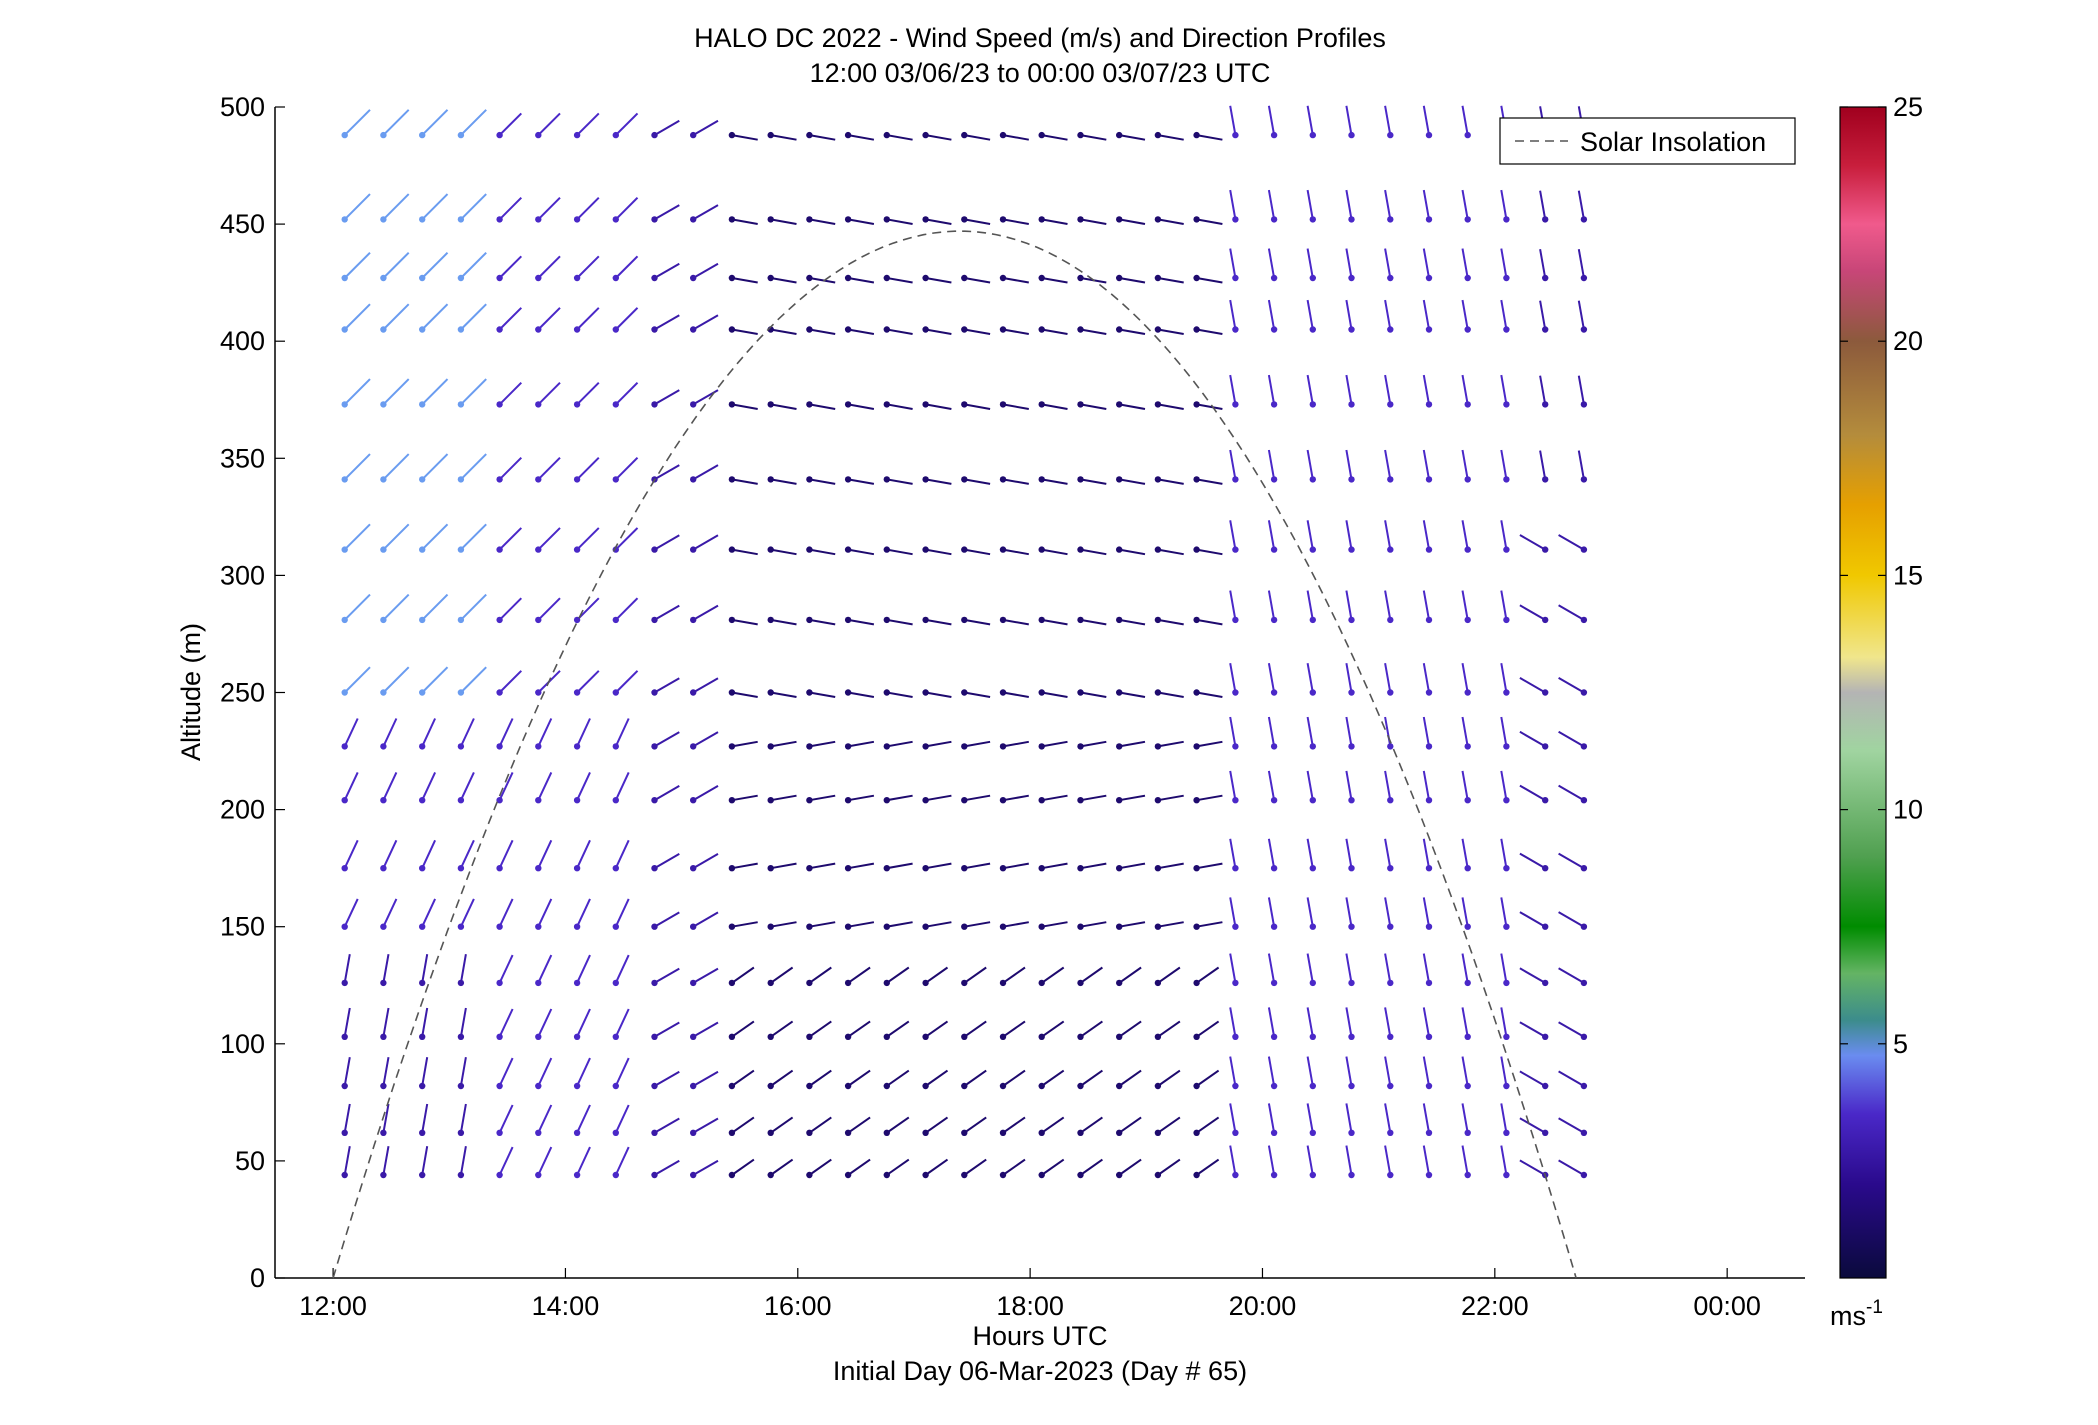  I want to click on x-axis-label: Hours UTC, so click(1039, 1336).